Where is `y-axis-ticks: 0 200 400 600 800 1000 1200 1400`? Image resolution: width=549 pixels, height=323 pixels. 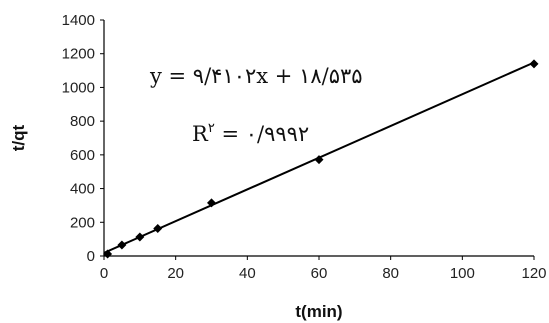
y-axis-ticks: 0 200 400 600 800 1000 1200 1400 is located at coordinates (83, 138).